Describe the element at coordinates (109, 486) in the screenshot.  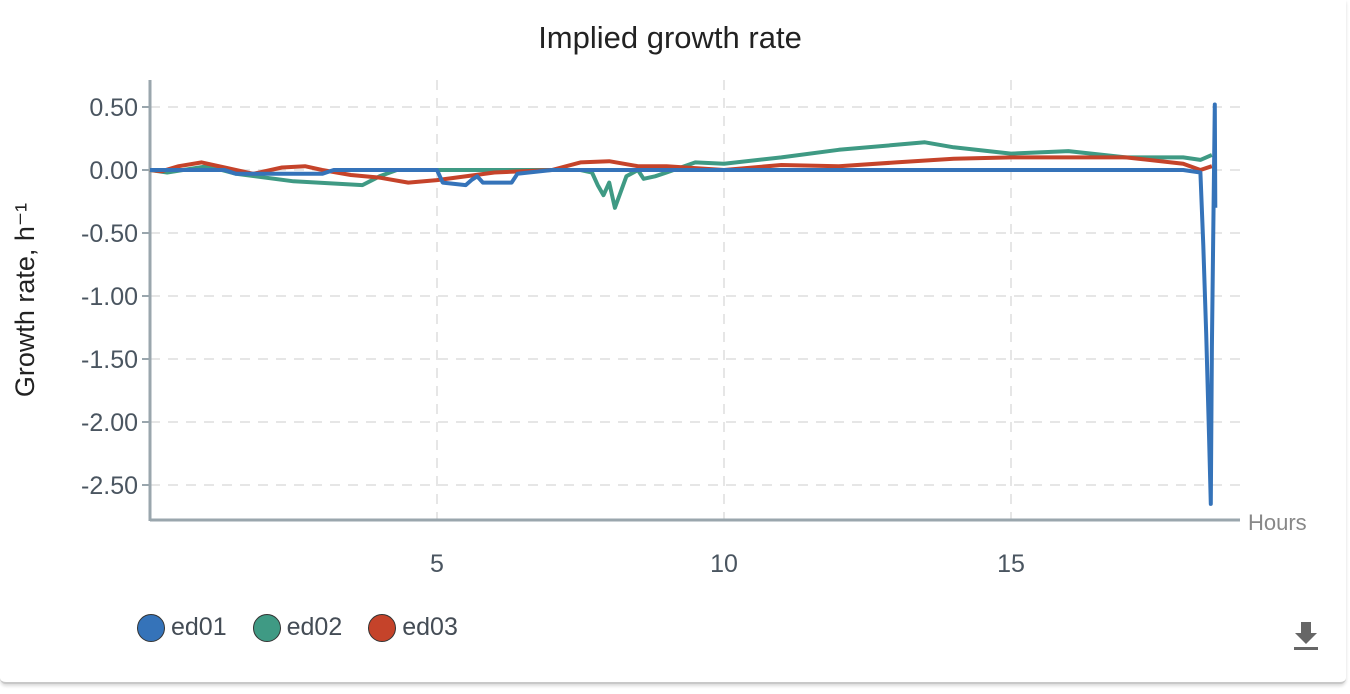
I see `y-tick-label: -2.50` at that location.